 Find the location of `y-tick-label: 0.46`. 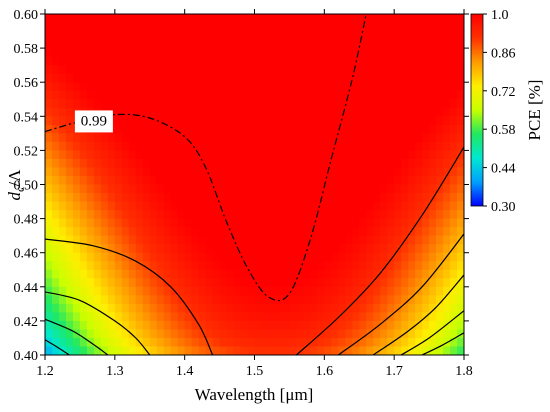

y-tick-label: 0.46 is located at coordinates (26, 254).